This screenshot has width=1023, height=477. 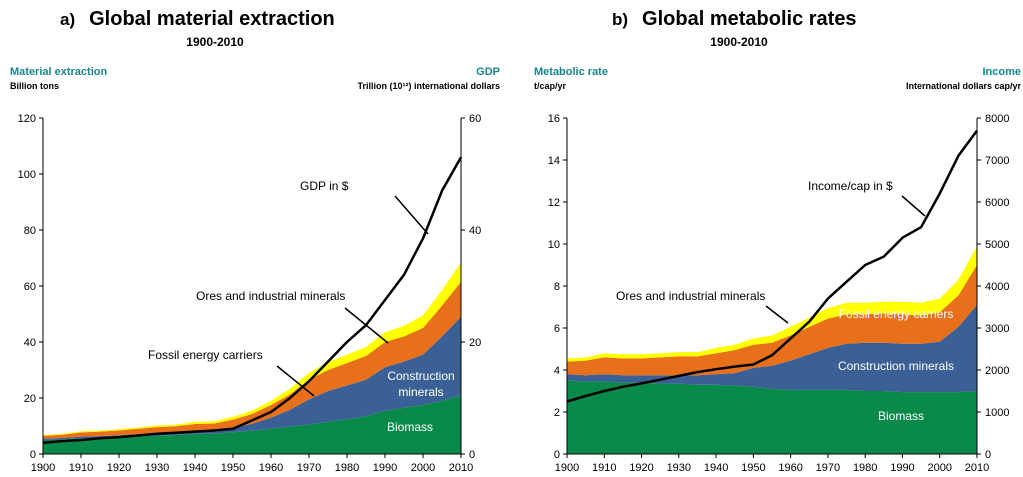 I want to click on annotation-construction: minerals, so click(x=420, y=392).